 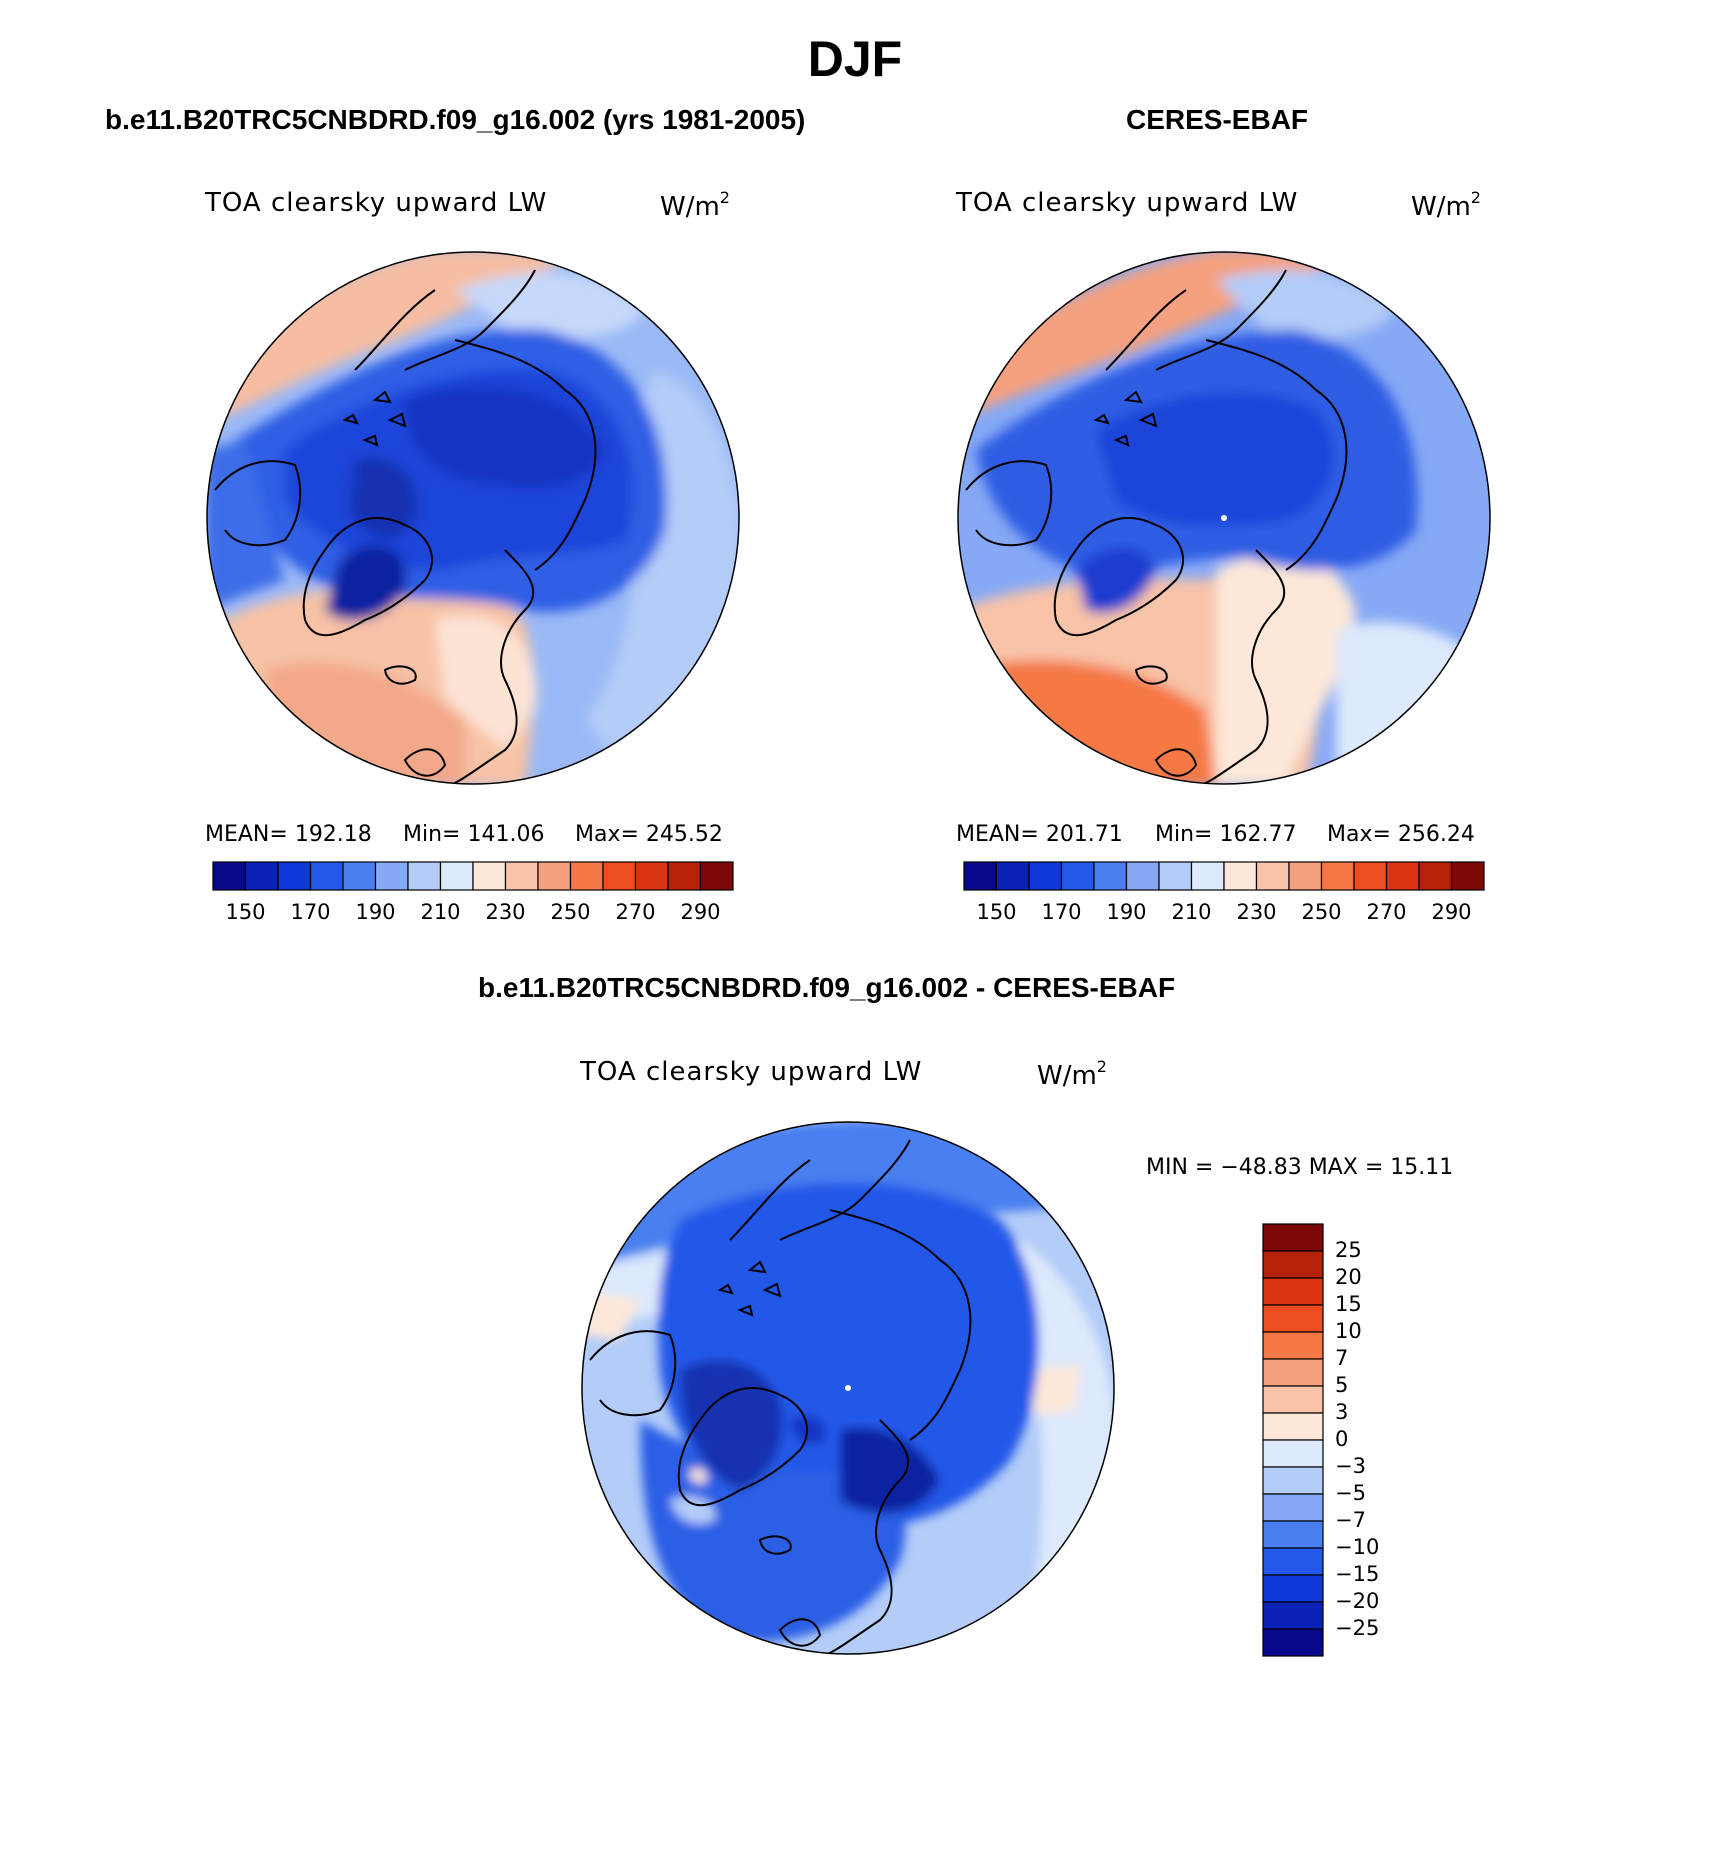 What do you see at coordinates (1348, 1277) in the screenshot?
I see `colorbar-tick-label: 20` at bounding box center [1348, 1277].